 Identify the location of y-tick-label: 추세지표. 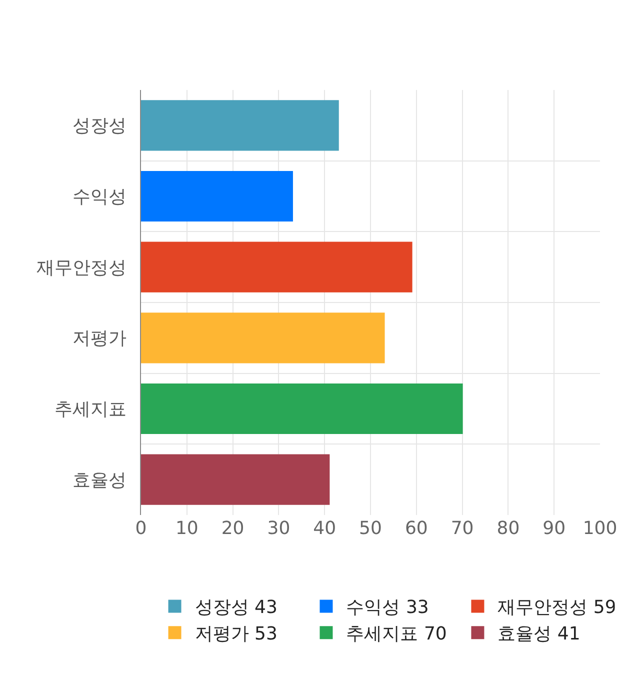
(90, 409).